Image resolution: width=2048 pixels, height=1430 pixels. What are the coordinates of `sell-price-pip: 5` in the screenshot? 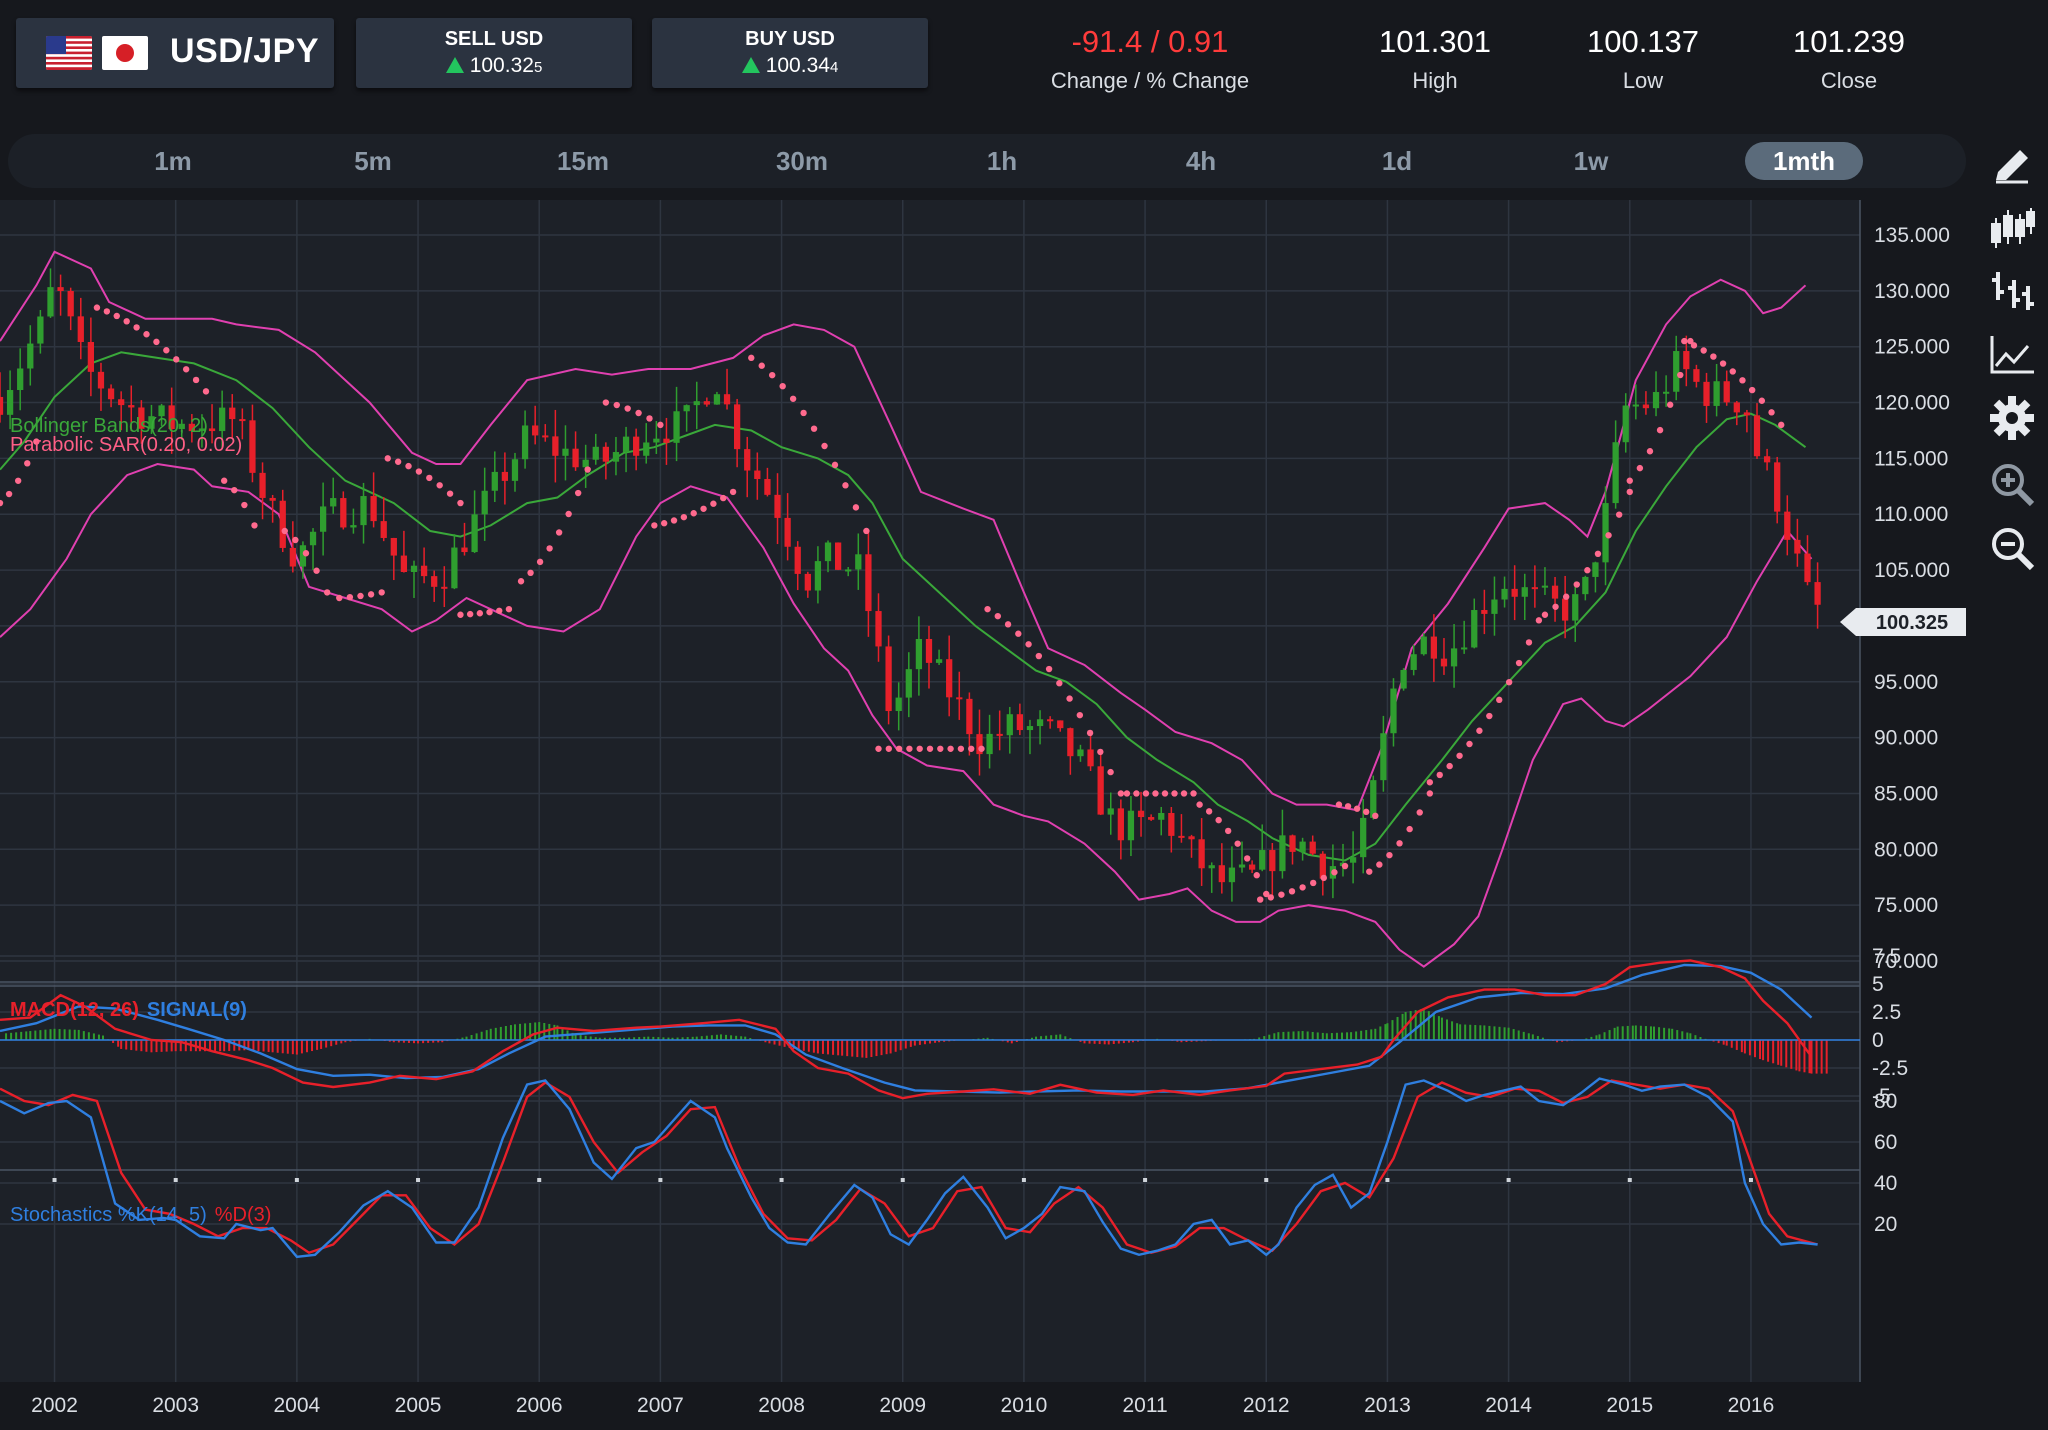 It's located at (538, 67).